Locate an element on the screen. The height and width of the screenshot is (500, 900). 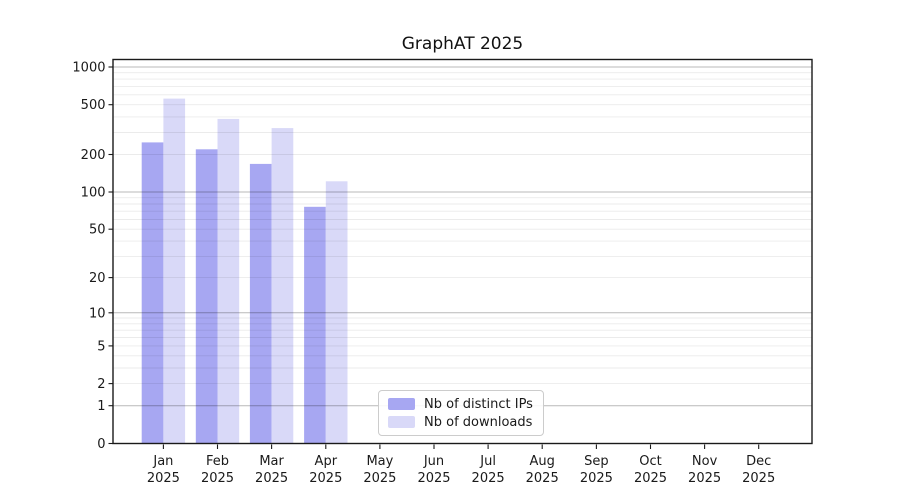
legend-label-downloads: Nb of downloads is located at coordinates (478, 422).